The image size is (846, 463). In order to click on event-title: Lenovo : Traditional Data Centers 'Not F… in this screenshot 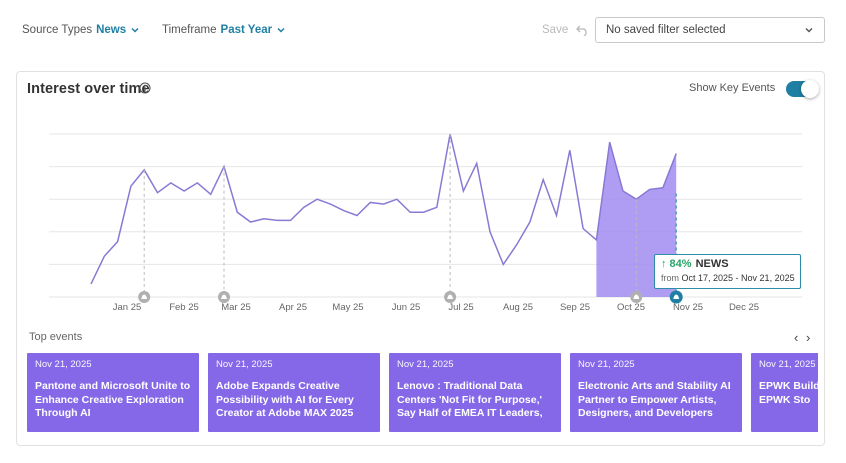, I will do `click(470, 400)`.